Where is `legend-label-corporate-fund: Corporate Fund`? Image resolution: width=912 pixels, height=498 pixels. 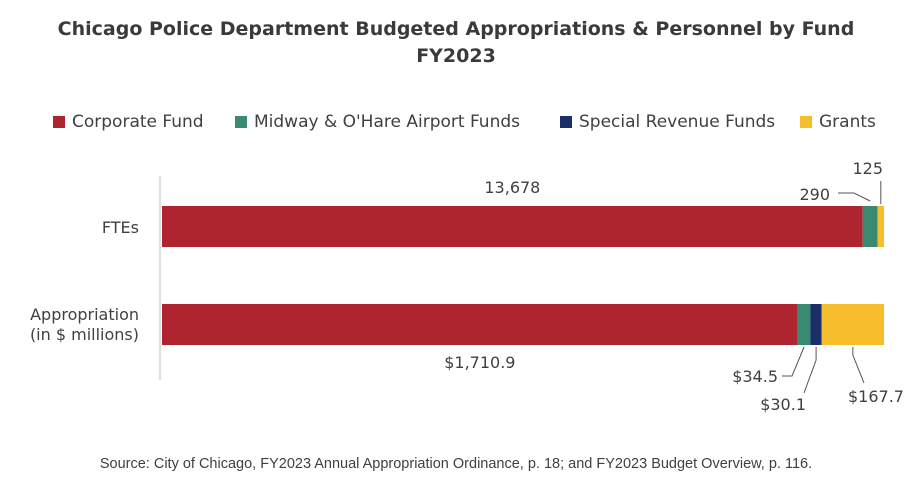 legend-label-corporate-fund: Corporate Fund is located at coordinates (138, 122).